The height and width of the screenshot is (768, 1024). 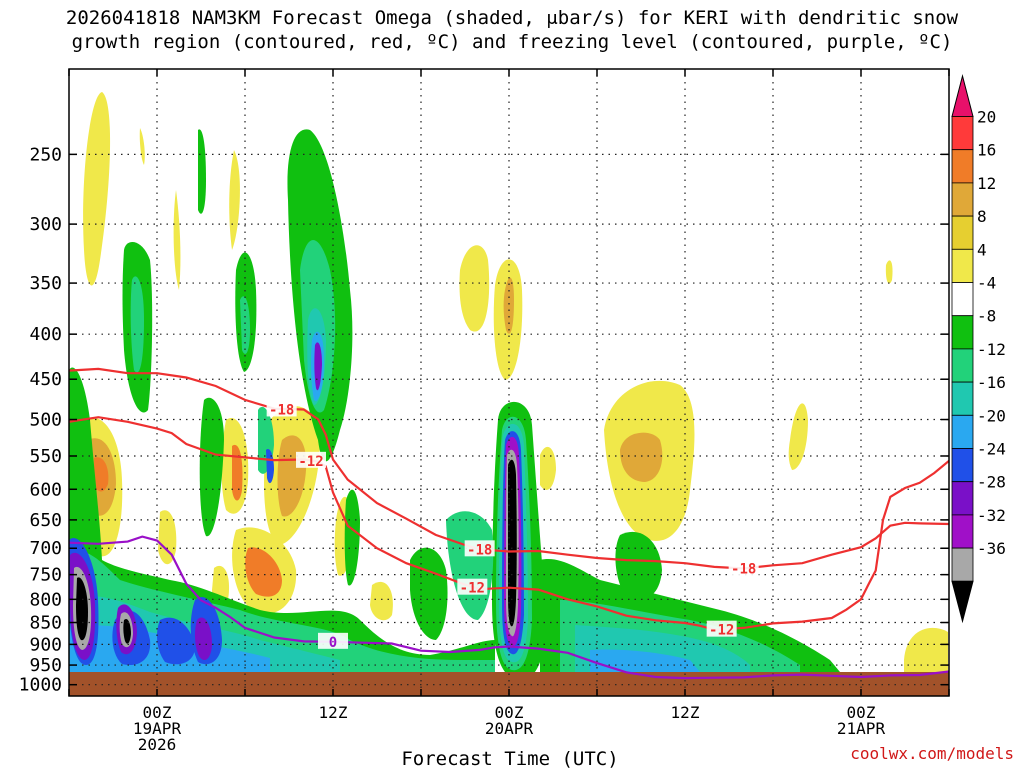 I want to click on y-tick-label: 450, so click(x=45, y=379).